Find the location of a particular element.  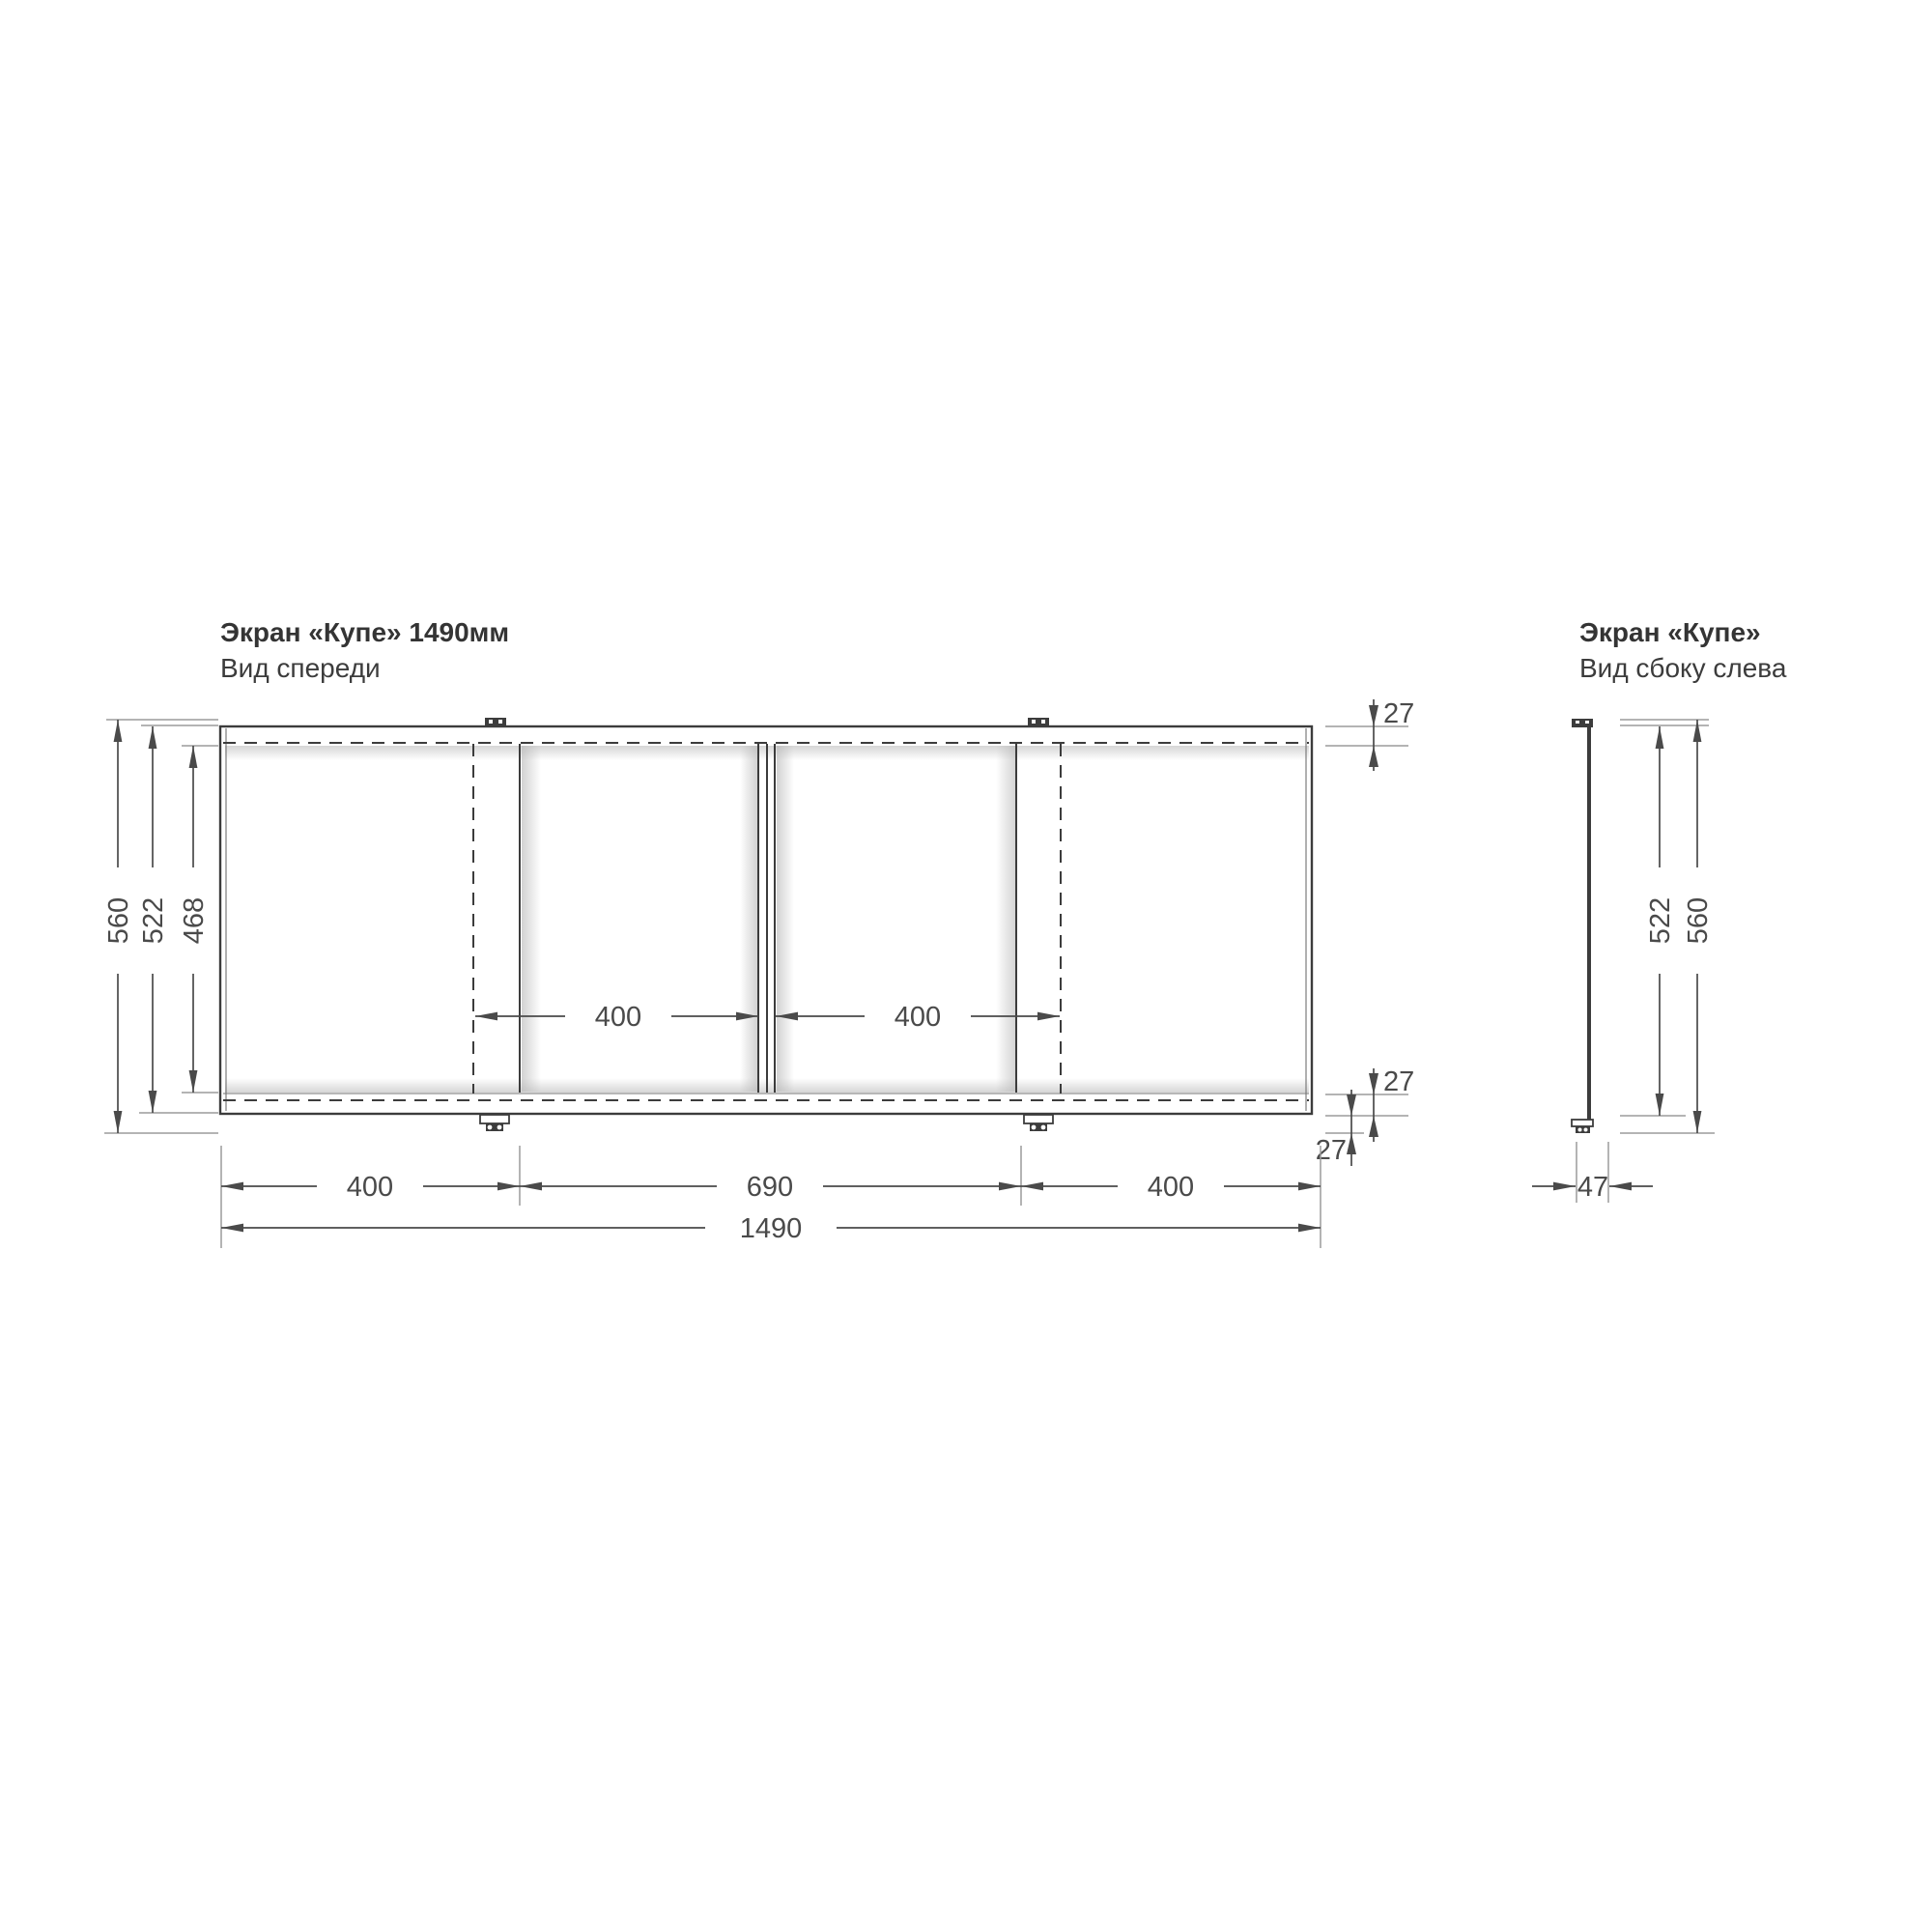

dim-400-bottom-right: 400 is located at coordinates (1171, 1186).